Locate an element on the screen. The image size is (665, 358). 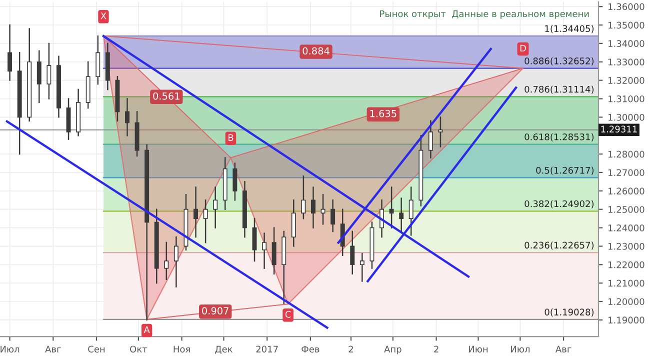
y-tick-label: 1.33000 is located at coordinates (626, 62).